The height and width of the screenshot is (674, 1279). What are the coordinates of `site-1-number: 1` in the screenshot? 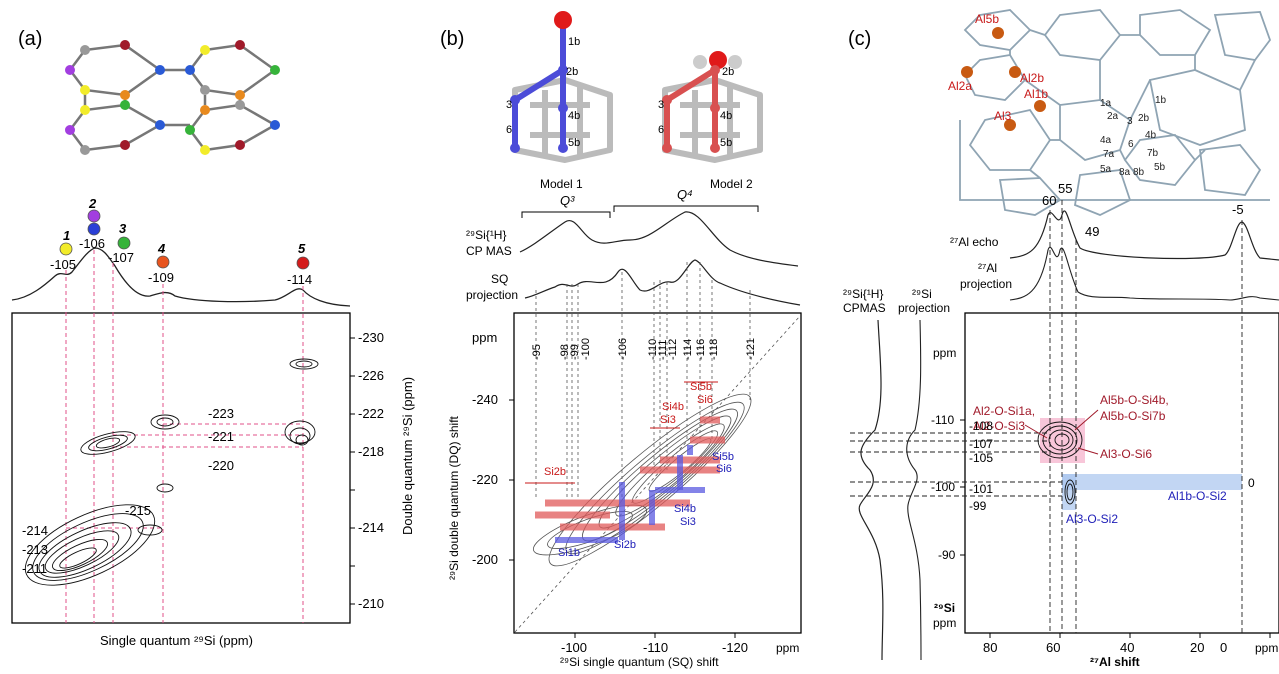 It's located at (66, 235).